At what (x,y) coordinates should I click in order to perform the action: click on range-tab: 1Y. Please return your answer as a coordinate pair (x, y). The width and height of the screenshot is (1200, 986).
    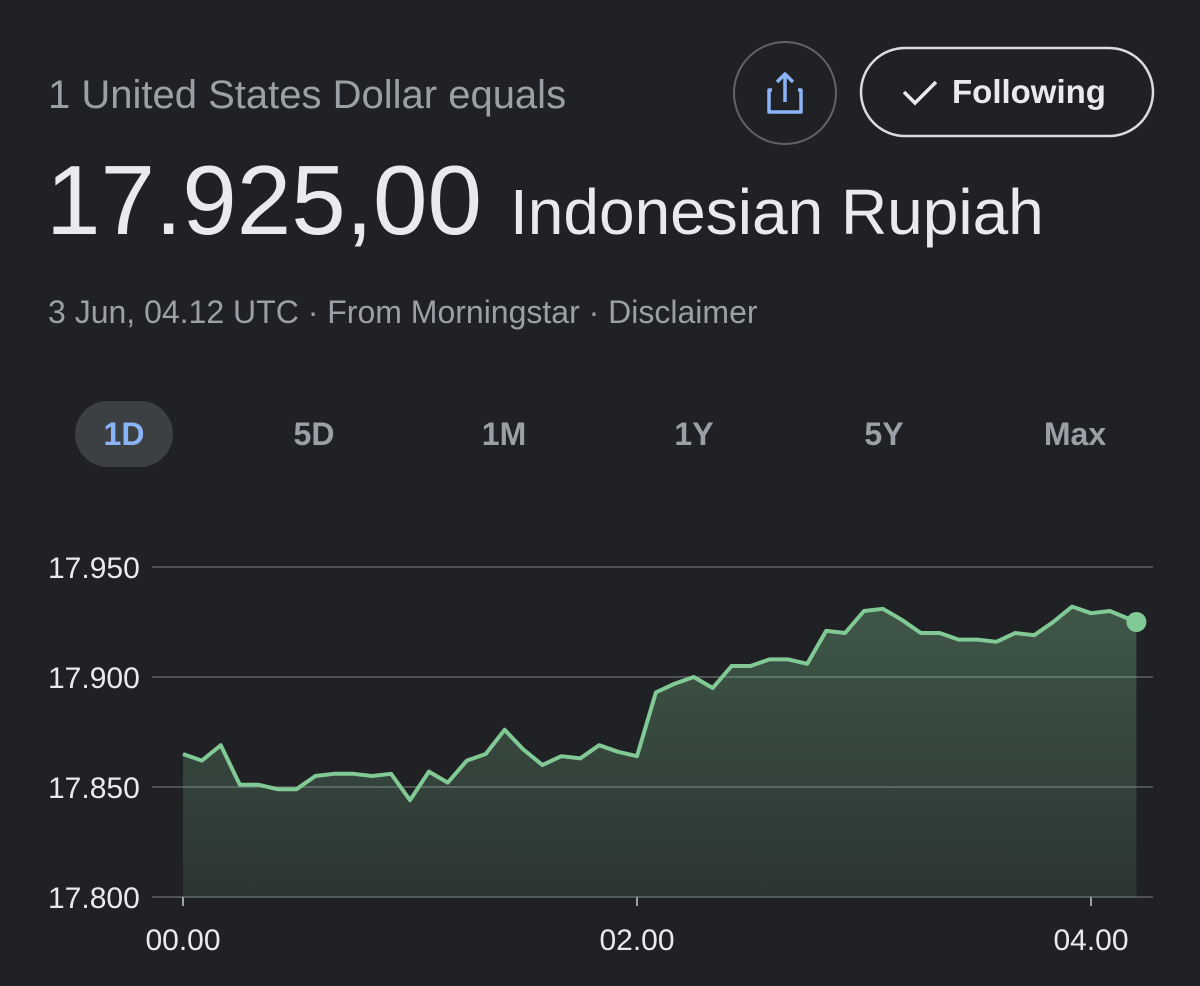
    Looking at the image, I should click on (693, 434).